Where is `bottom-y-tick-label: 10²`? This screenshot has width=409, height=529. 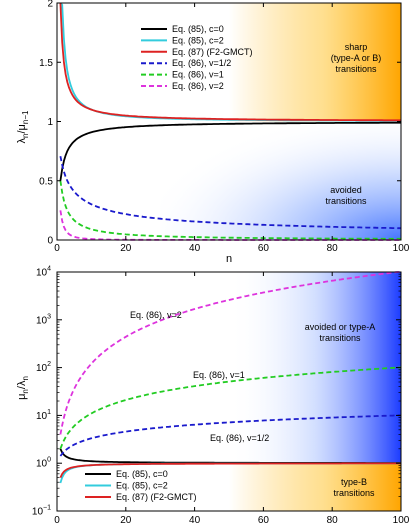 bottom-y-tick-label: 10² is located at coordinates (43, 367).